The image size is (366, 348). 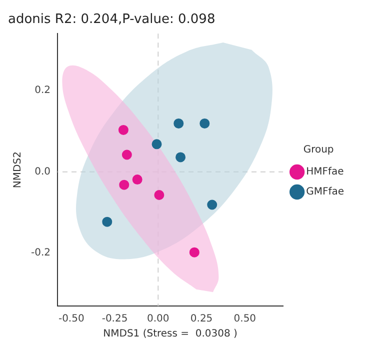 I want to click on y-tick-label: 0.2, so click(x=42, y=90).